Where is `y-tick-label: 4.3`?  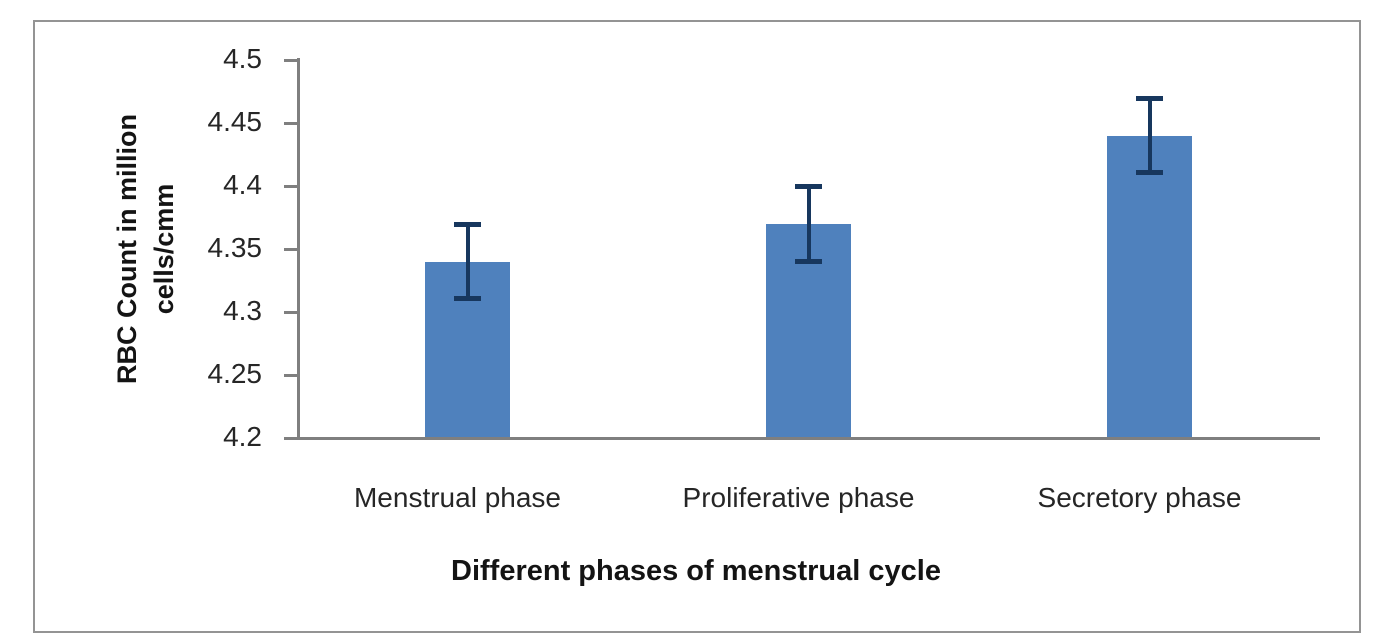 y-tick-label: 4.3 is located at coordinates (242, 310).